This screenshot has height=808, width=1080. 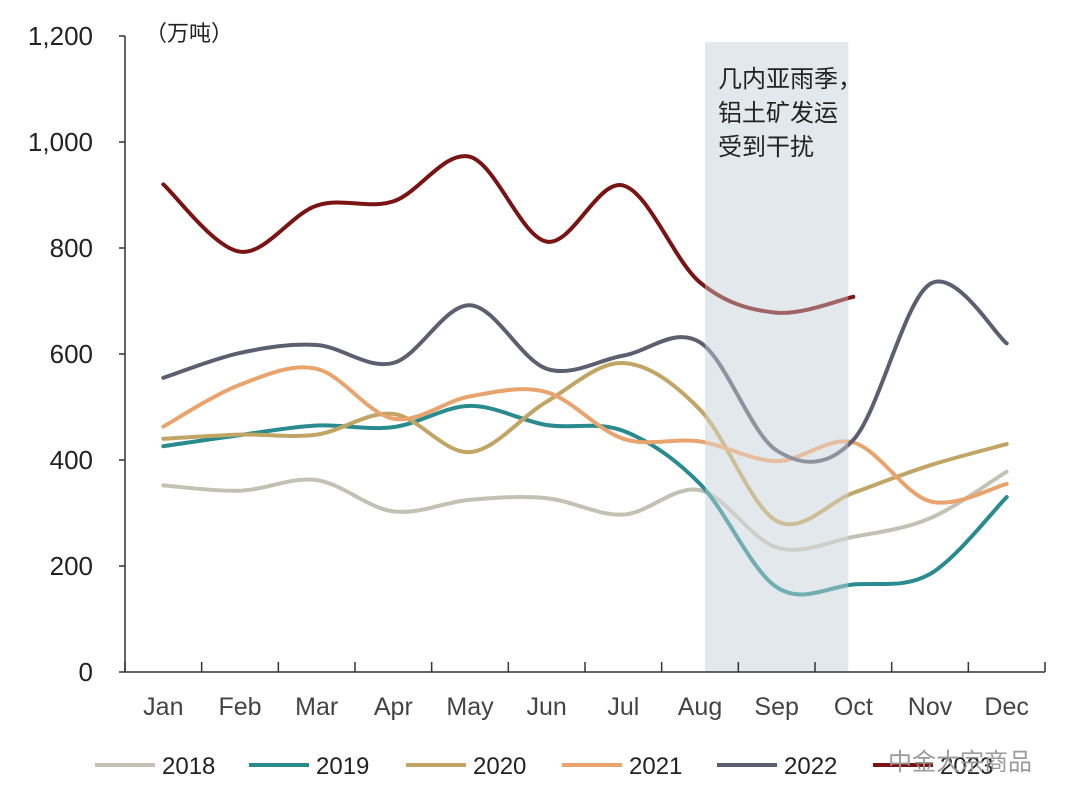 What do you see at coordinates (930, 707) in the screenshot?
I see `x-tick-label: Nov` at bounding box center [930, 707].